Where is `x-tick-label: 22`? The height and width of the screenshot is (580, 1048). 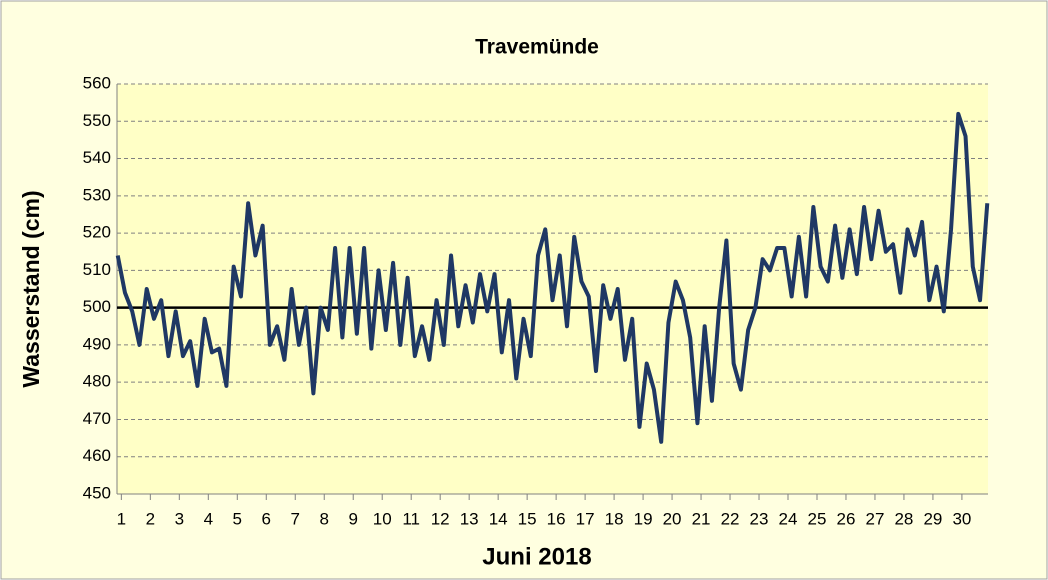 x-tick-label: 22 is located at coordinates (730, 518).